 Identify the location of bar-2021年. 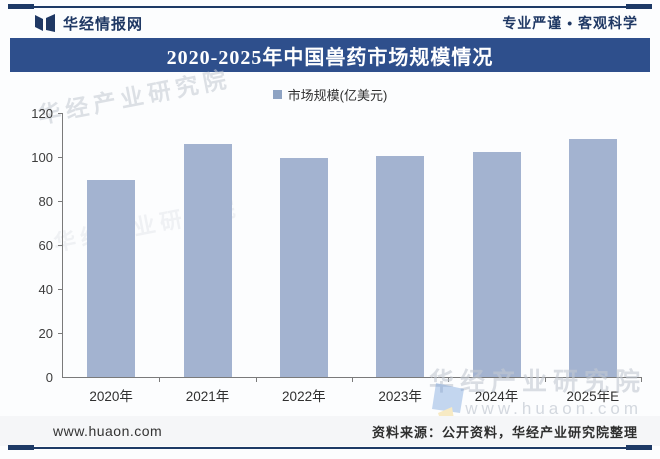
(207, 260).